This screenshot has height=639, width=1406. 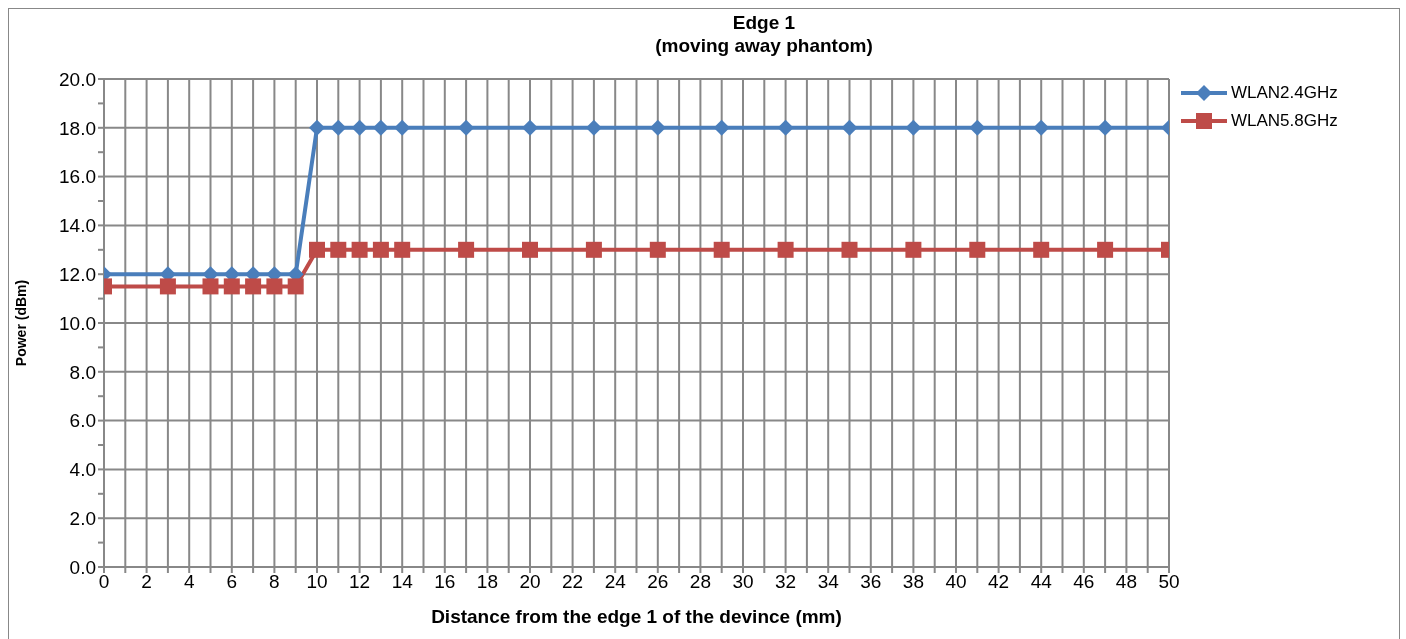 I want to click on x-tick-label: 16, so click(x=445, y=582).